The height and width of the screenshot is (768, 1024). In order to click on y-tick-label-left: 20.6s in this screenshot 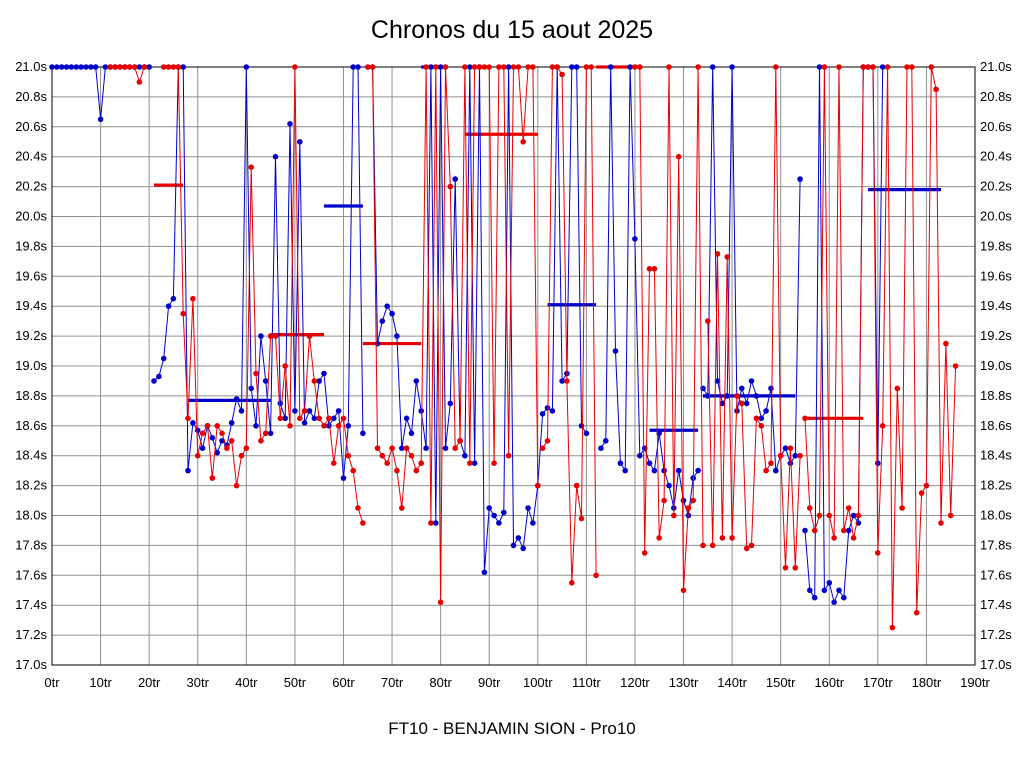, I will do `click(31, 126)`.